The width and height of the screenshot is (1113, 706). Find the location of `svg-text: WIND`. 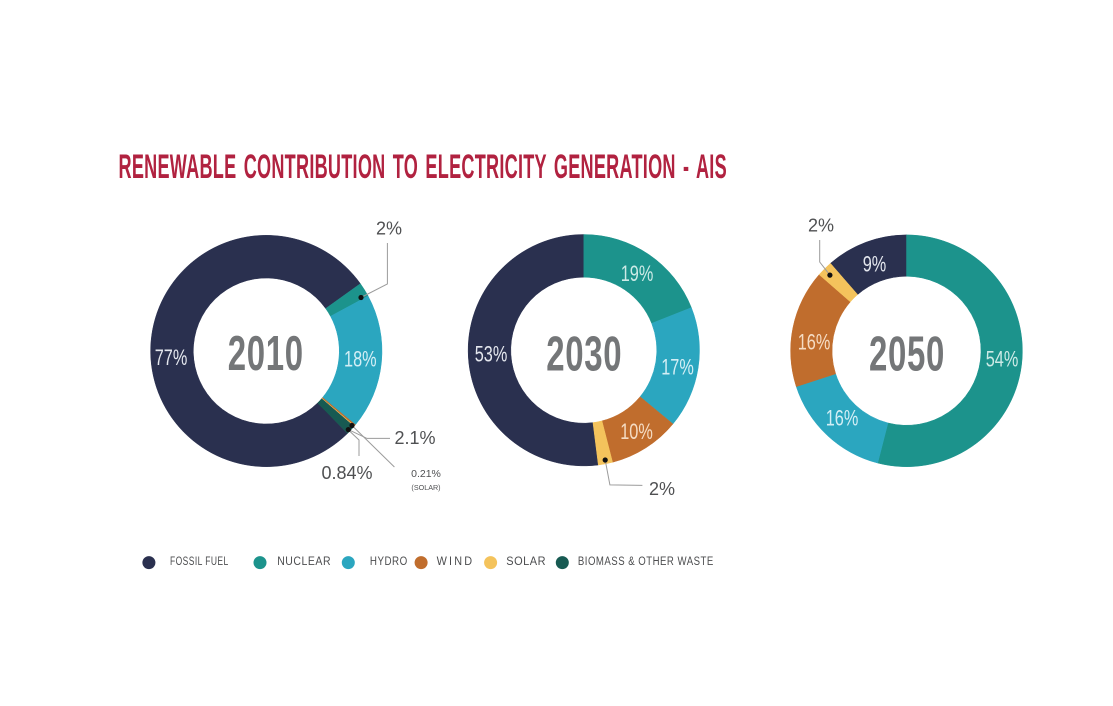

svg-text: WIND is located at coordinates (456, 562).